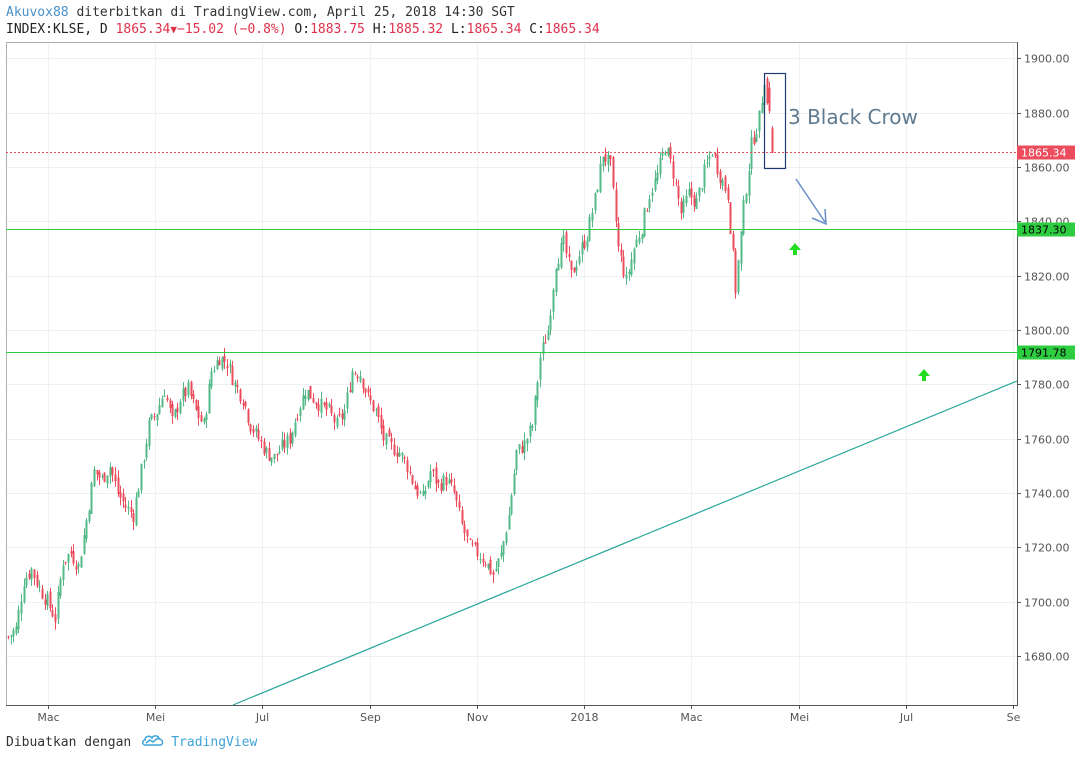 The height and width of the screenshot is (762, 1076). Describe the element at coordinates (37, 12) in the screenshot. I see `author-link: Akuvox88` at that location.